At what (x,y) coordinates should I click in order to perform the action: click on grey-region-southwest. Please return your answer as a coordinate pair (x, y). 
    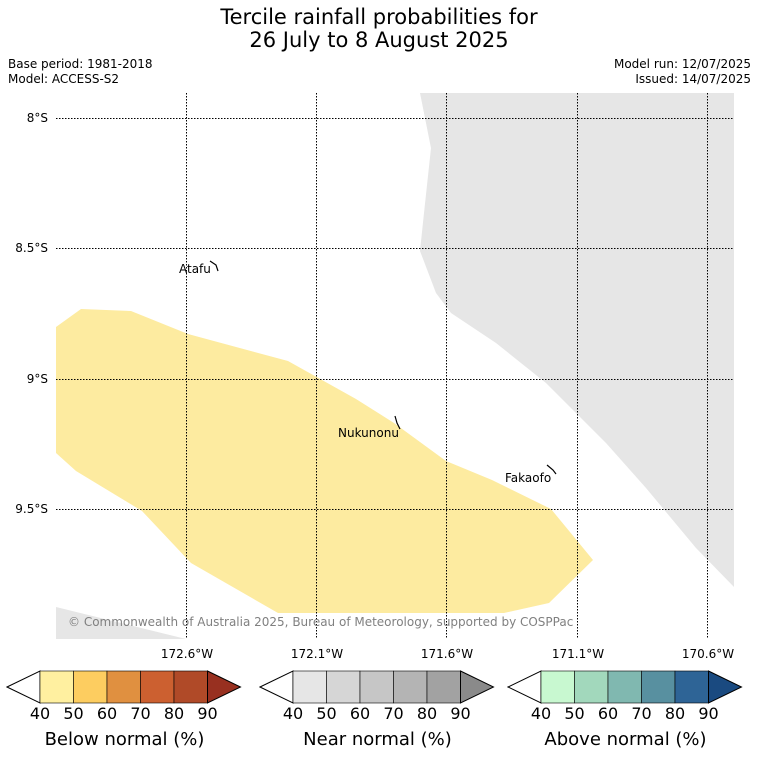
    Looking at the image, I should click on (121, 623).